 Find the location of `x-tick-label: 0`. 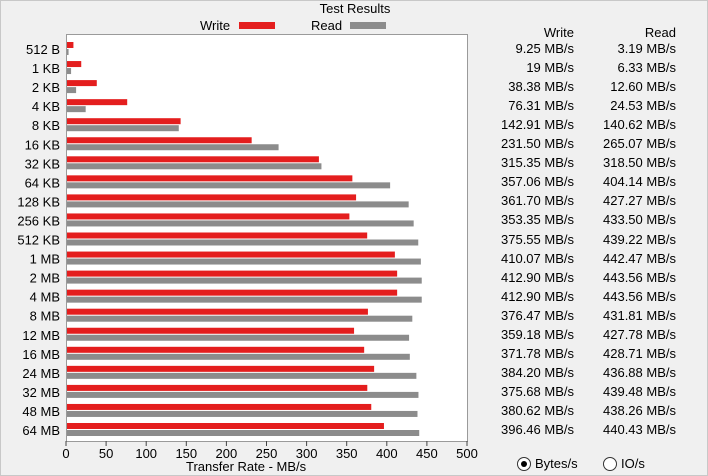

x-tick-label: 0 is located at coordinates (65, 453).